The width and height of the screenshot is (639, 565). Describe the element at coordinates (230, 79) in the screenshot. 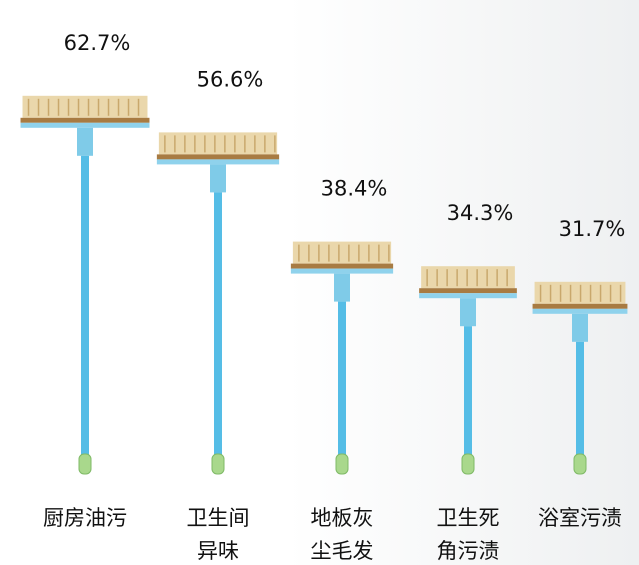

I see `value-label: 56.6%` at that location.